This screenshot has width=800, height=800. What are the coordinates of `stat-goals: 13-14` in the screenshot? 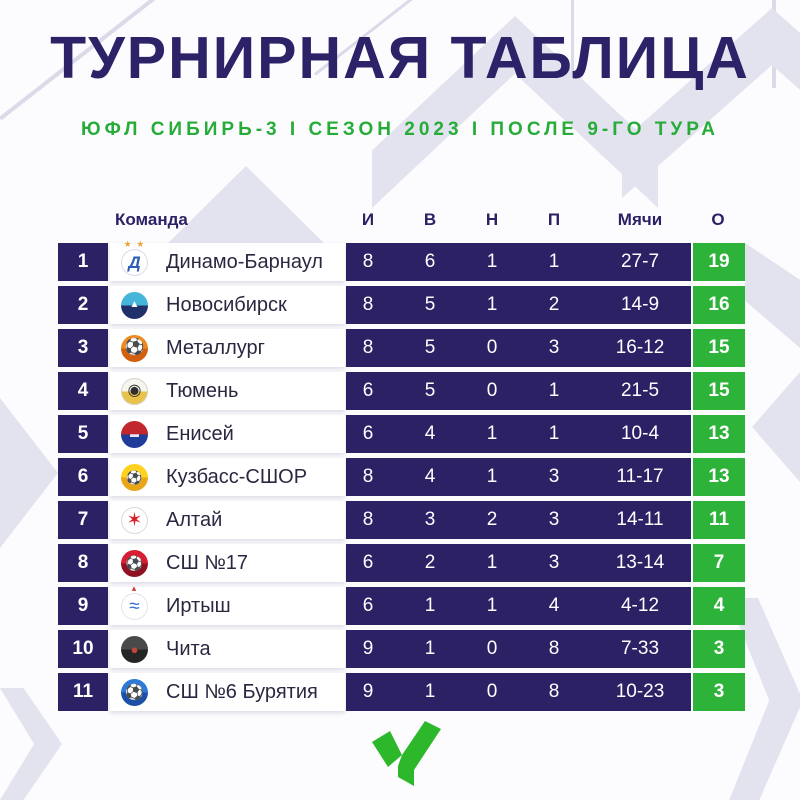 It's located at (640, 562).